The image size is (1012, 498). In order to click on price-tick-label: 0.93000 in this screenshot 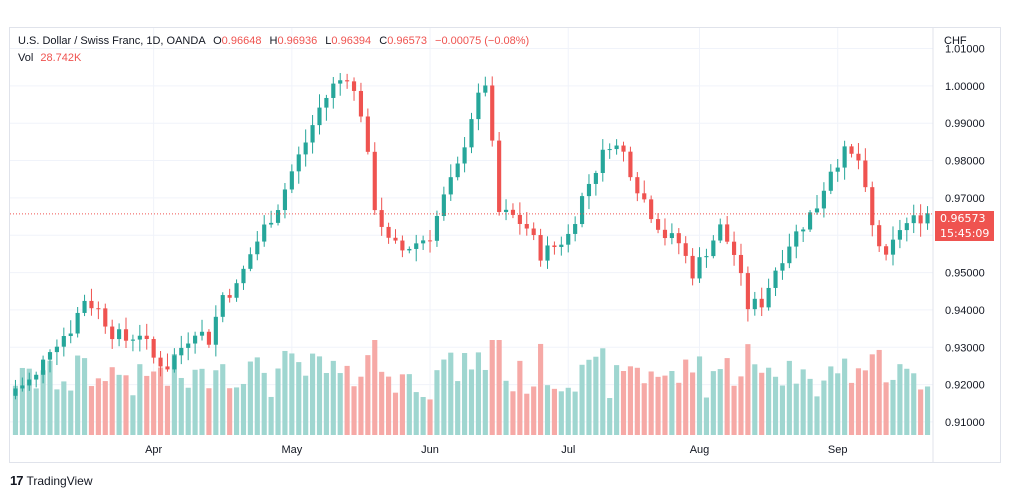, I will do `click(965, 348)`.